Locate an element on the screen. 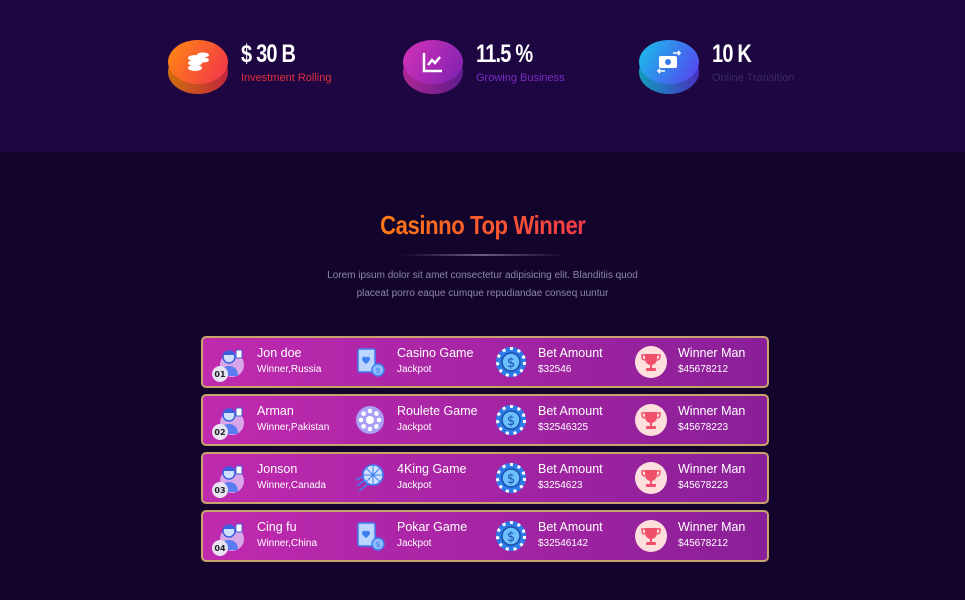  stat-label: Investment Rolling is located at coordinates (286, 78).